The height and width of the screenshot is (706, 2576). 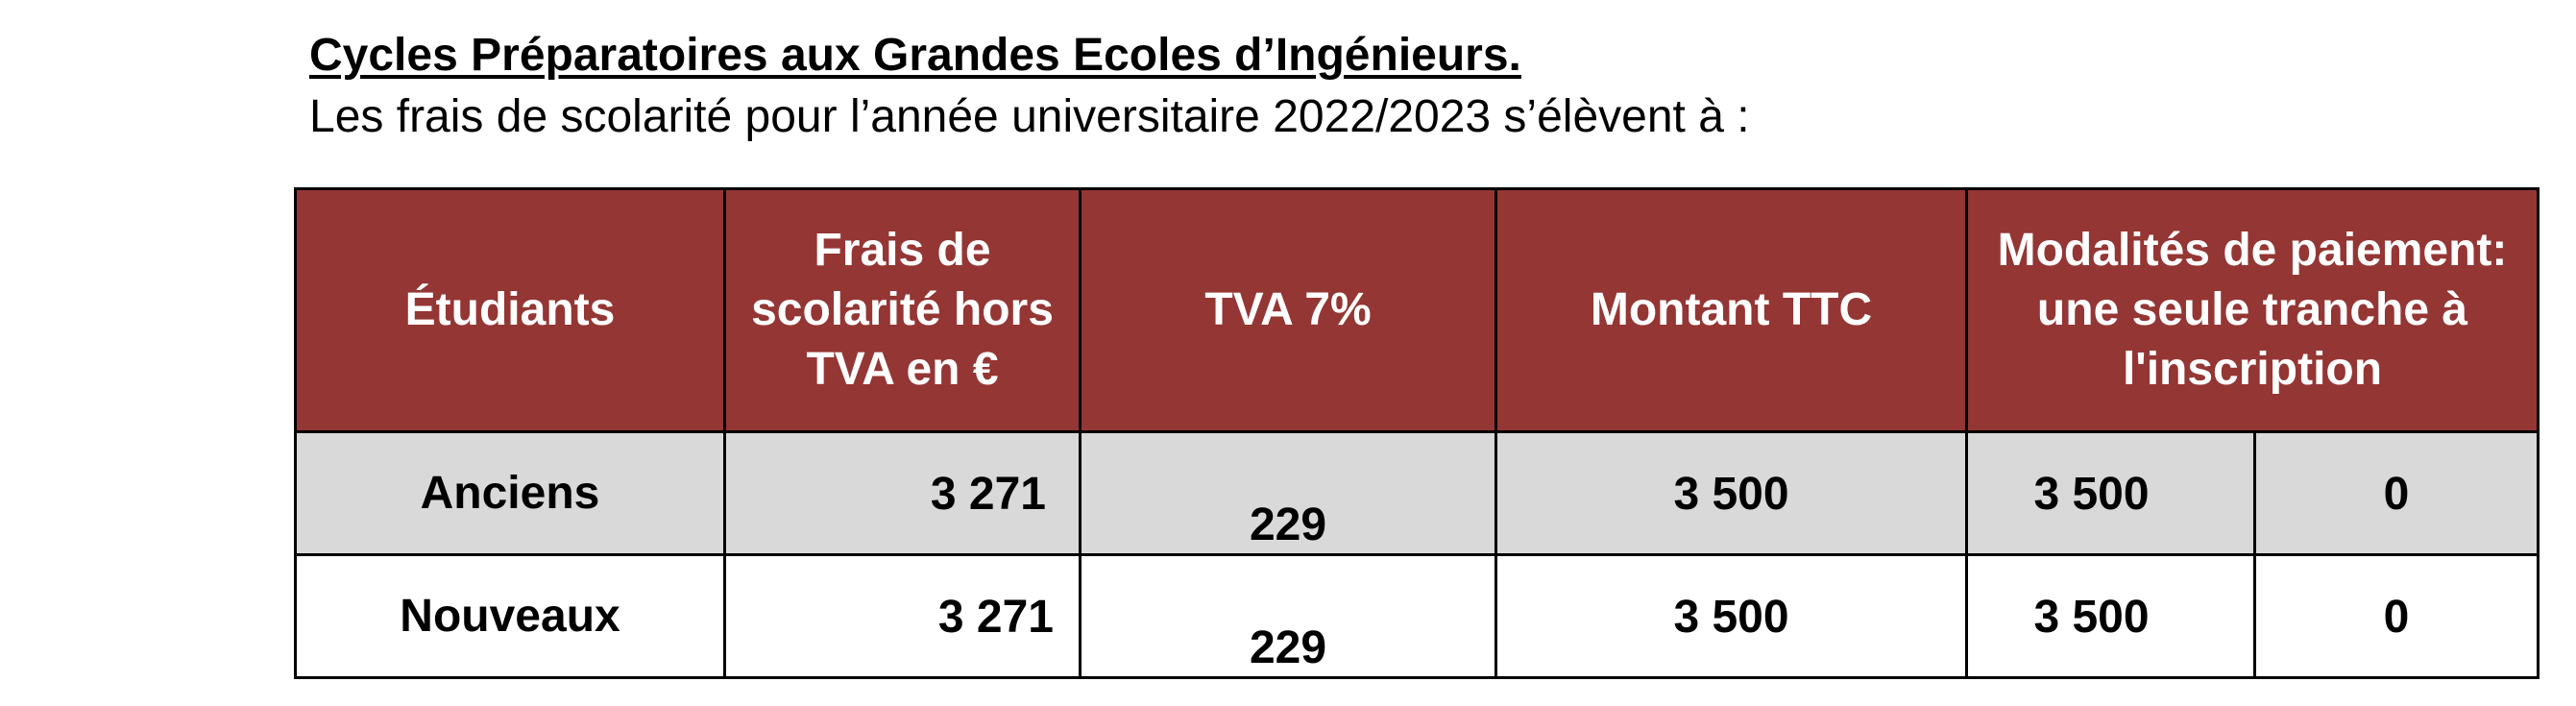 I want to click on cell-student: Anciens, so click(x=510, y=493).